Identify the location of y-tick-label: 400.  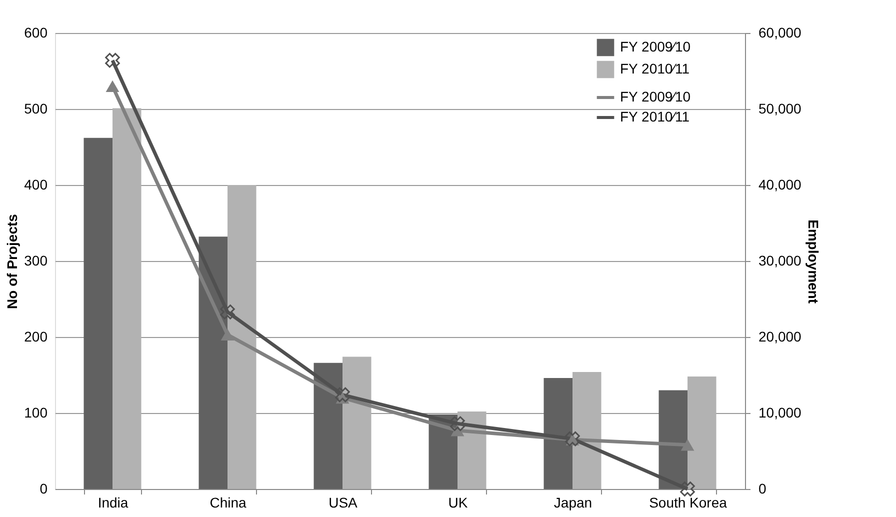
(36, 184).